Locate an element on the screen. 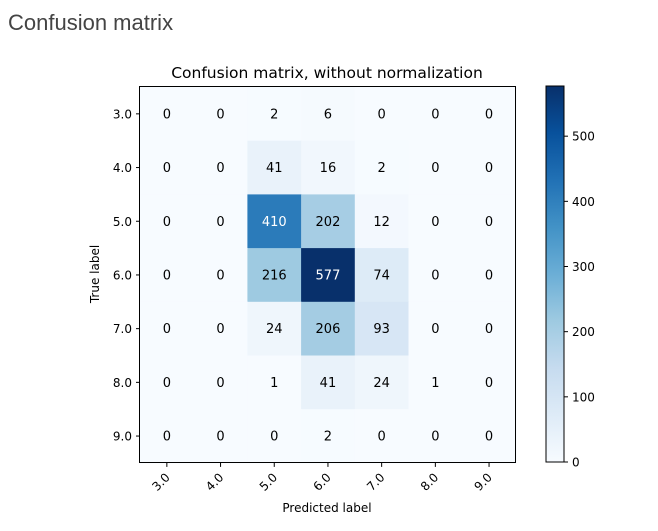 This screenshot has width=658, height=531. cell-value-label: 410 is located at coordinates (274, 222).